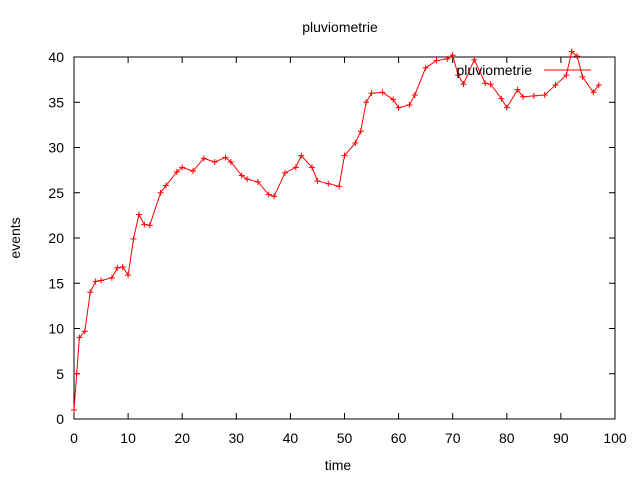 This screenshot has width=640, height=480. Describe the element at coordinates (128, 438) in the screenshot. I see `x-tick-label: 10` at that location.